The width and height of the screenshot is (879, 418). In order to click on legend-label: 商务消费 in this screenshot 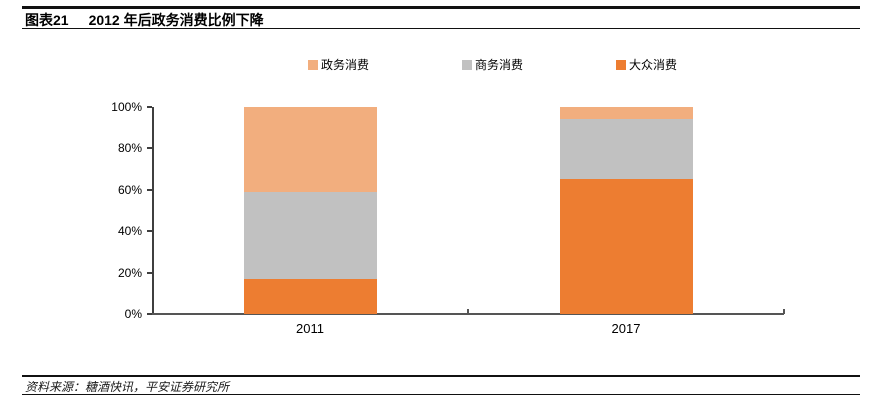, I will do `click(499, 65)`.